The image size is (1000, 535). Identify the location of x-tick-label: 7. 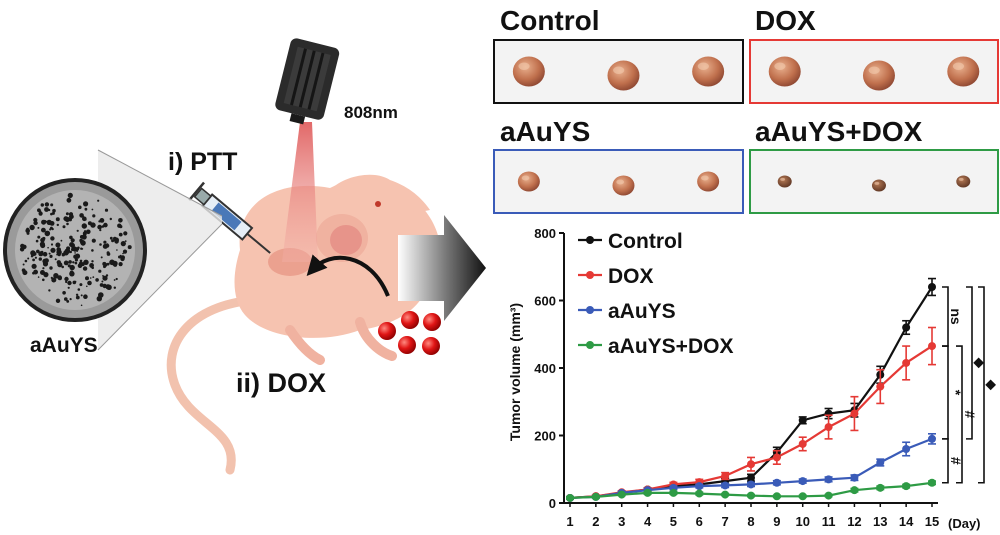
(725, 521).